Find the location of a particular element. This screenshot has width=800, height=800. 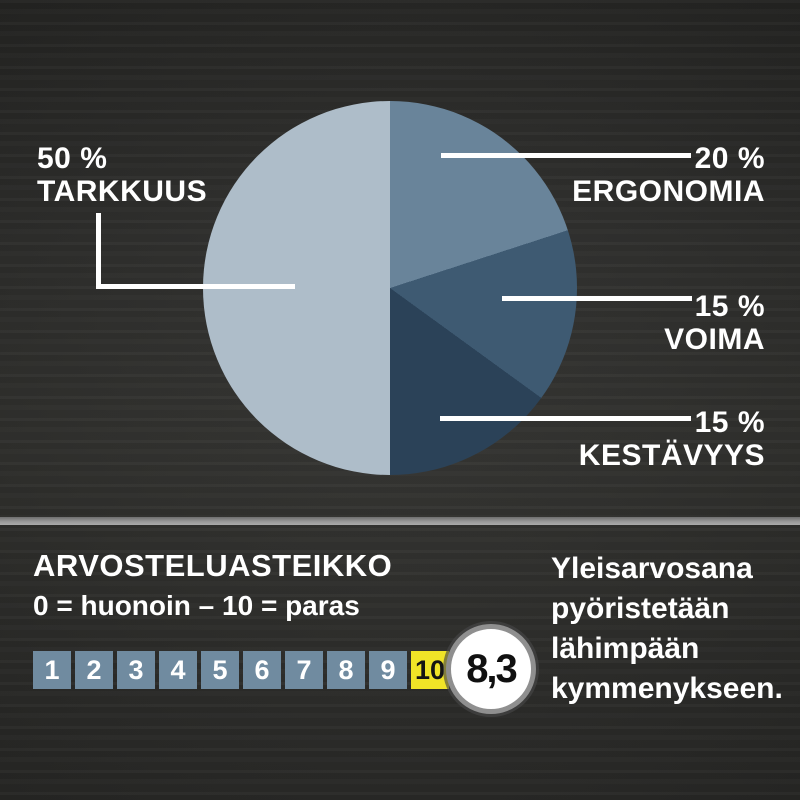

pie-label-voima-name: VOIMA is located at coordinates (714, 339).